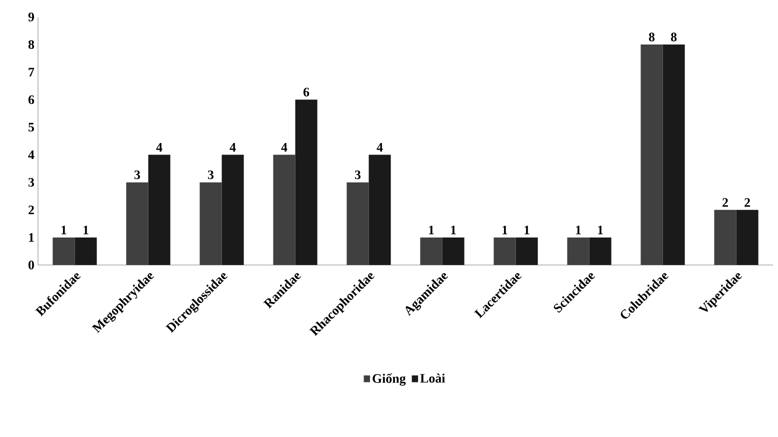  I want to click on y-tick-label: 9, so click(31, 17).